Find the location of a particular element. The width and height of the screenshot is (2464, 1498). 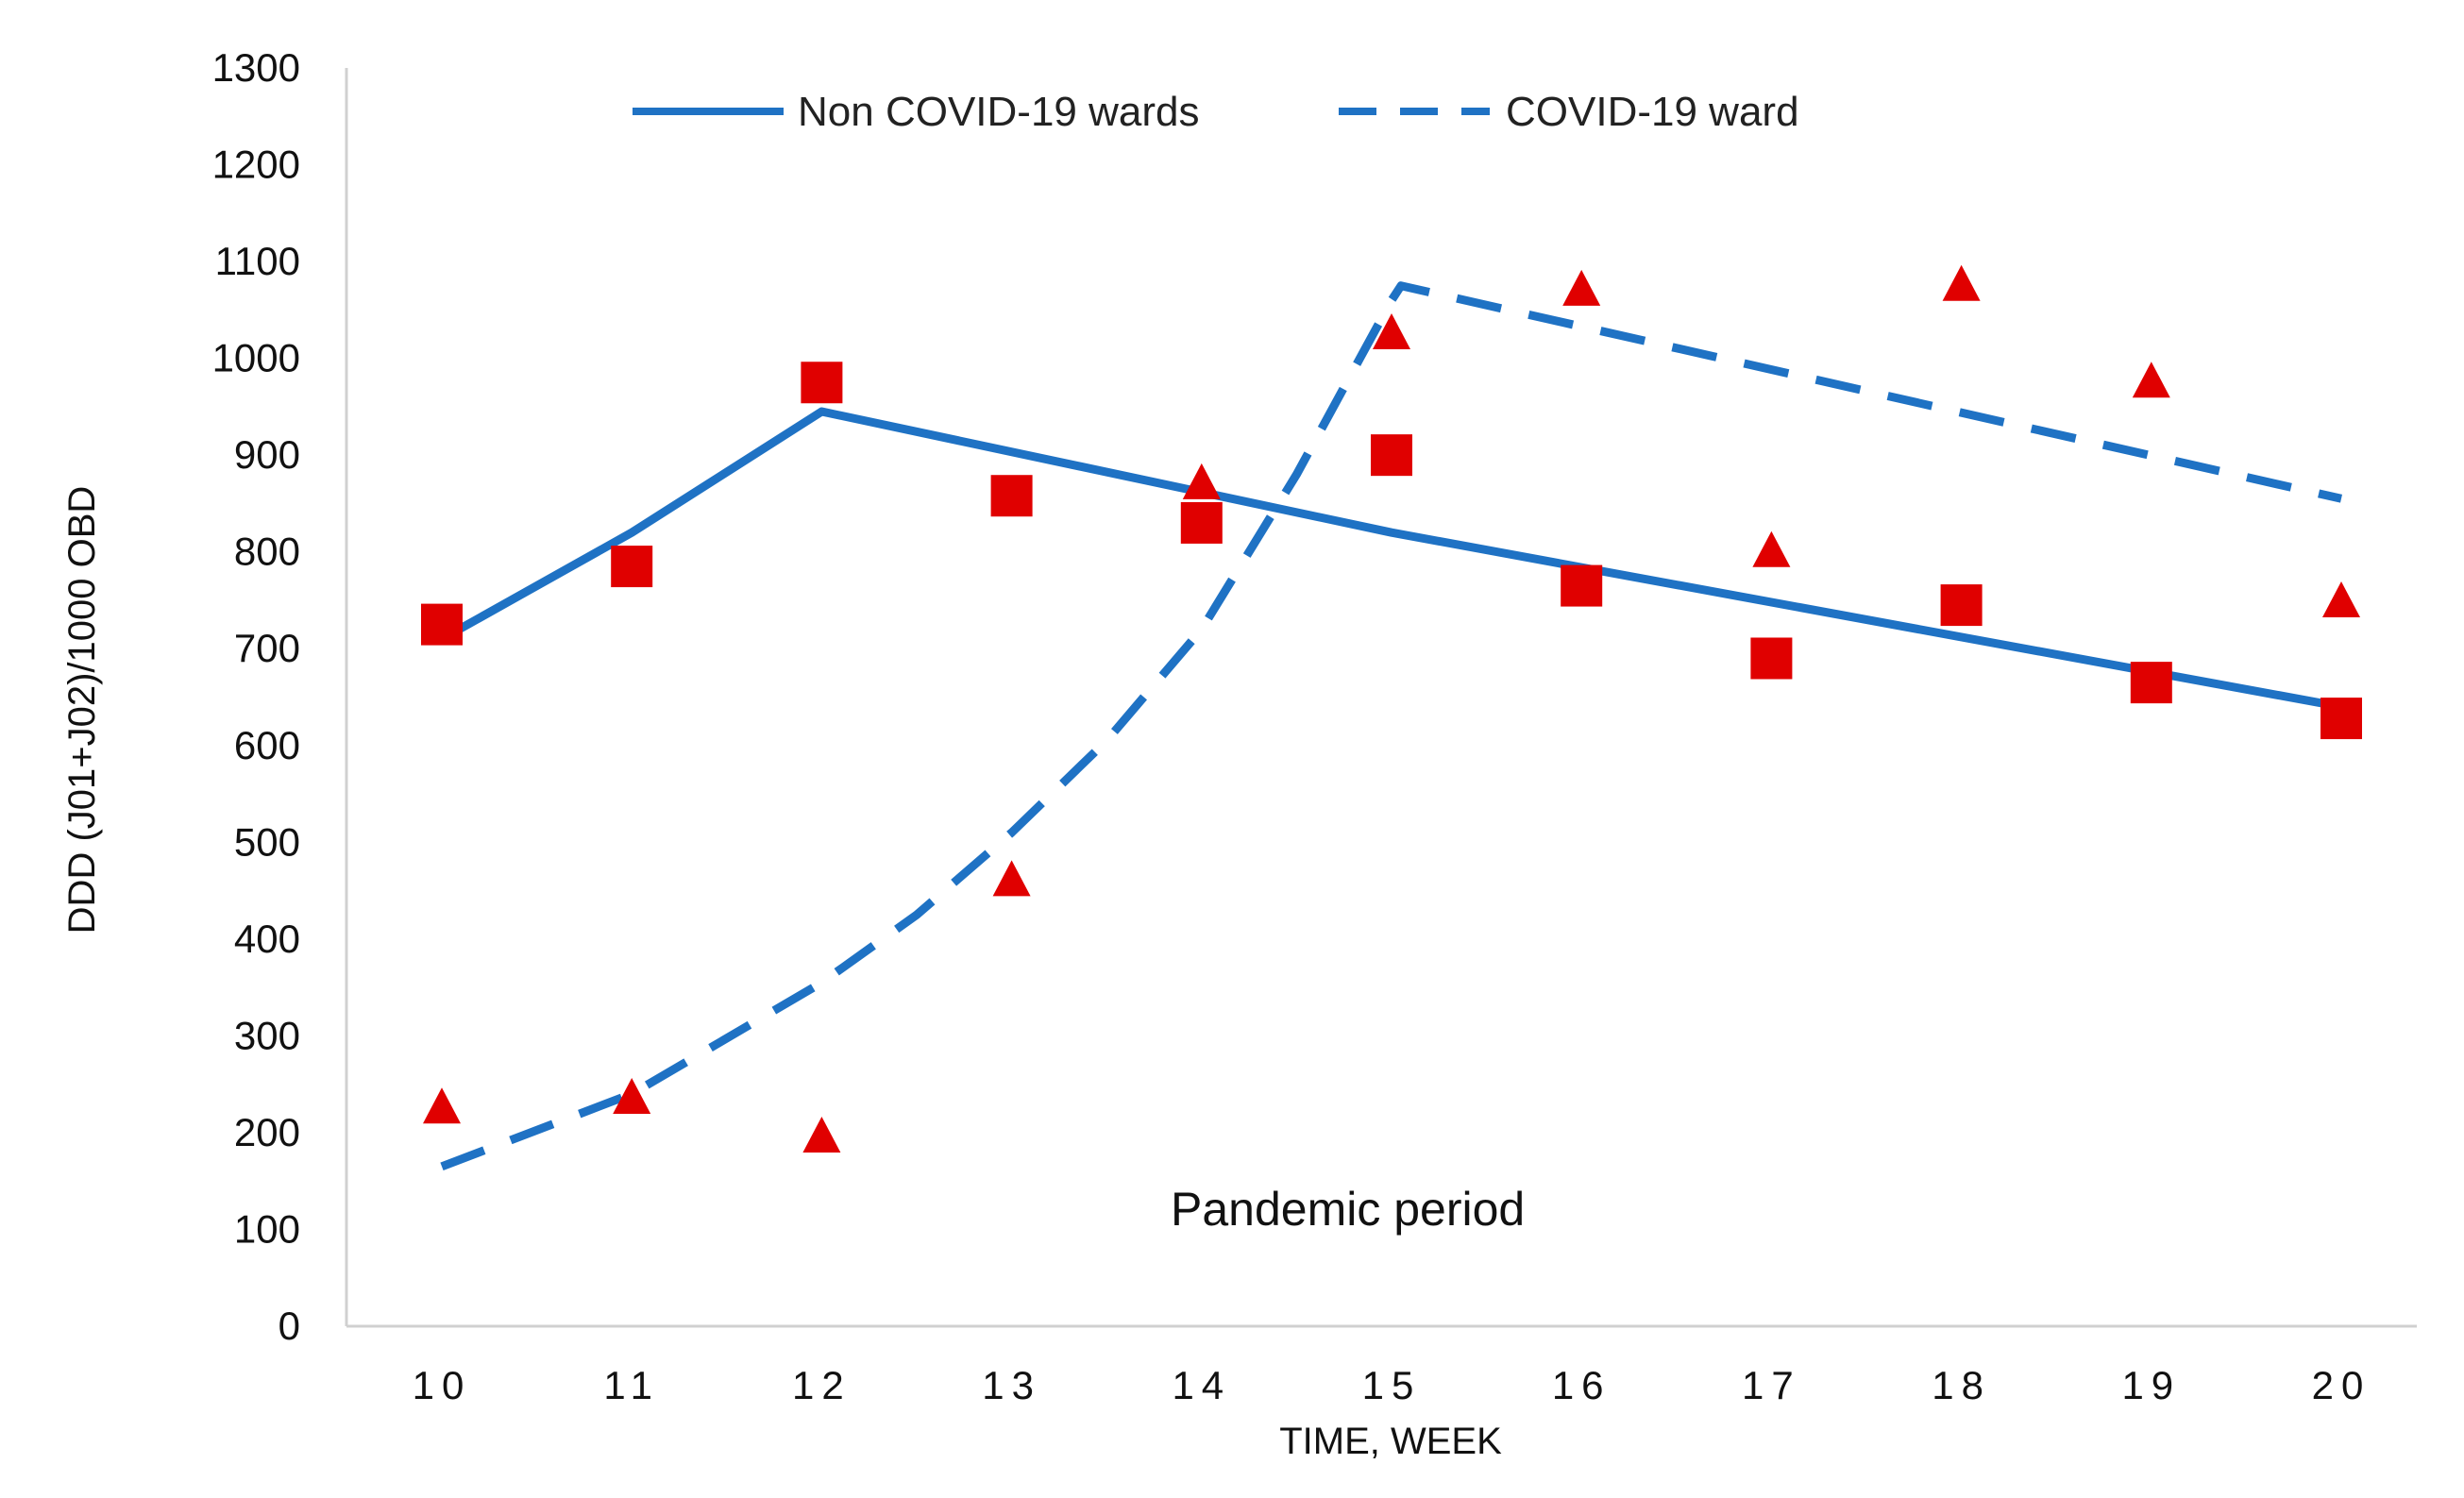

annotation-pandemic-period: Pandemic period is located at coordinates (1348, 1209).